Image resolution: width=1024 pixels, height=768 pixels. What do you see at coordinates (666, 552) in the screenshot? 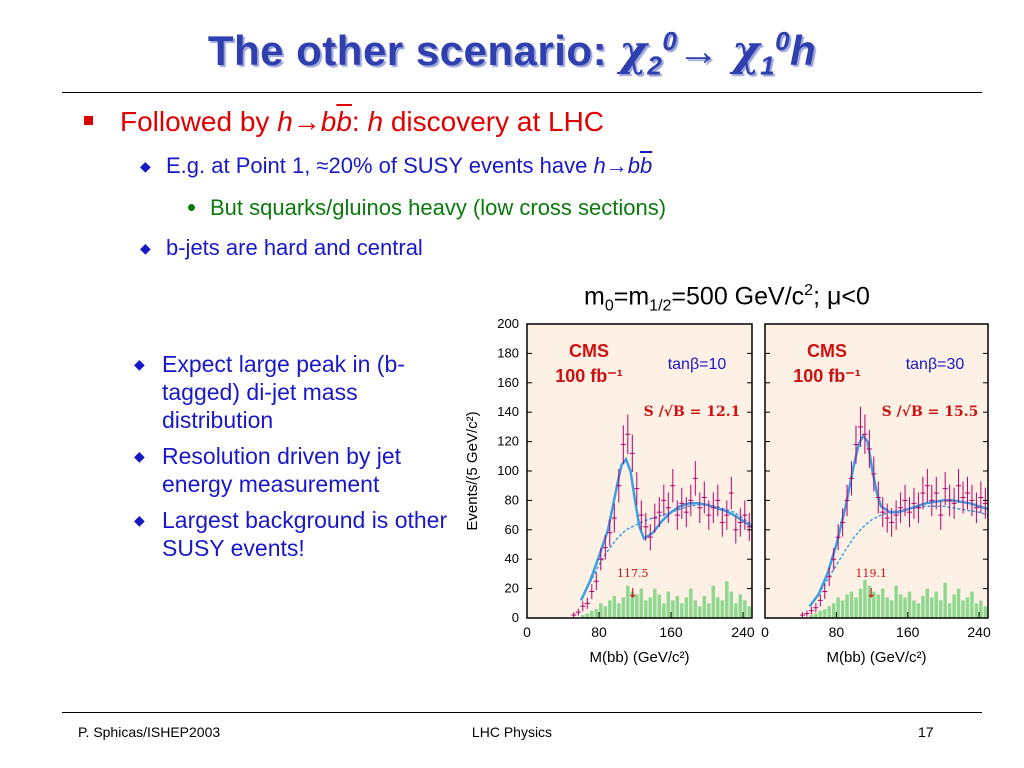
I see `background-fit-curve` at bounding box center [666, 552].